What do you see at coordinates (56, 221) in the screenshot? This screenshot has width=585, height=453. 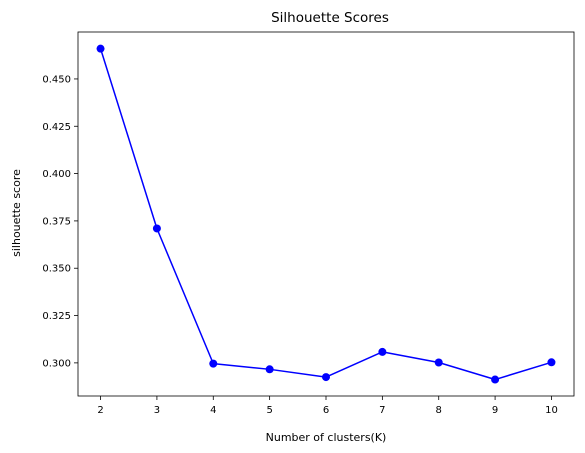 I see `y-tick-label: 0.375` at bounding box center [56, 221].